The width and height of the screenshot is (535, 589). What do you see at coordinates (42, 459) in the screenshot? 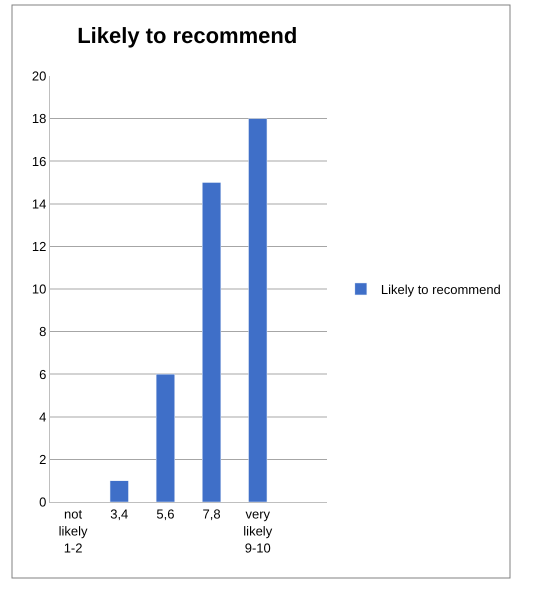
I see `y-tick-label: 2` at bounding box center [42, 459].